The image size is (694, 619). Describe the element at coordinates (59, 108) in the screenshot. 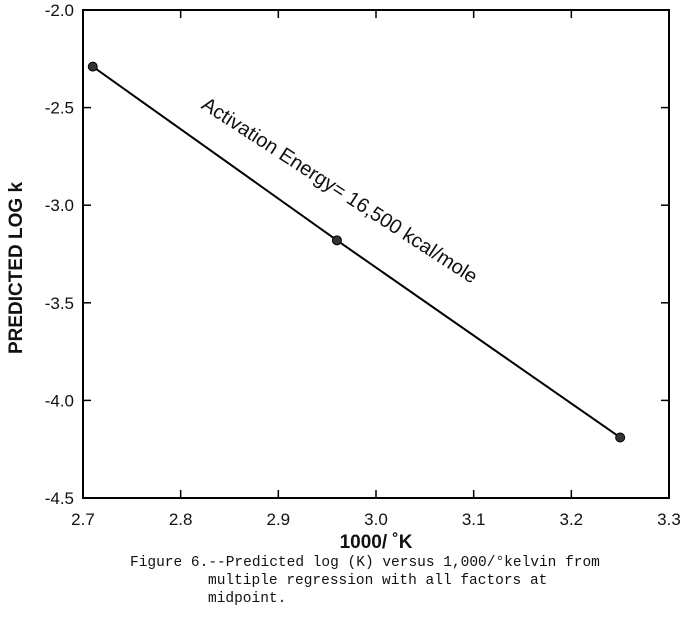

I see `y-tick-label-1: -2.5` at that location.